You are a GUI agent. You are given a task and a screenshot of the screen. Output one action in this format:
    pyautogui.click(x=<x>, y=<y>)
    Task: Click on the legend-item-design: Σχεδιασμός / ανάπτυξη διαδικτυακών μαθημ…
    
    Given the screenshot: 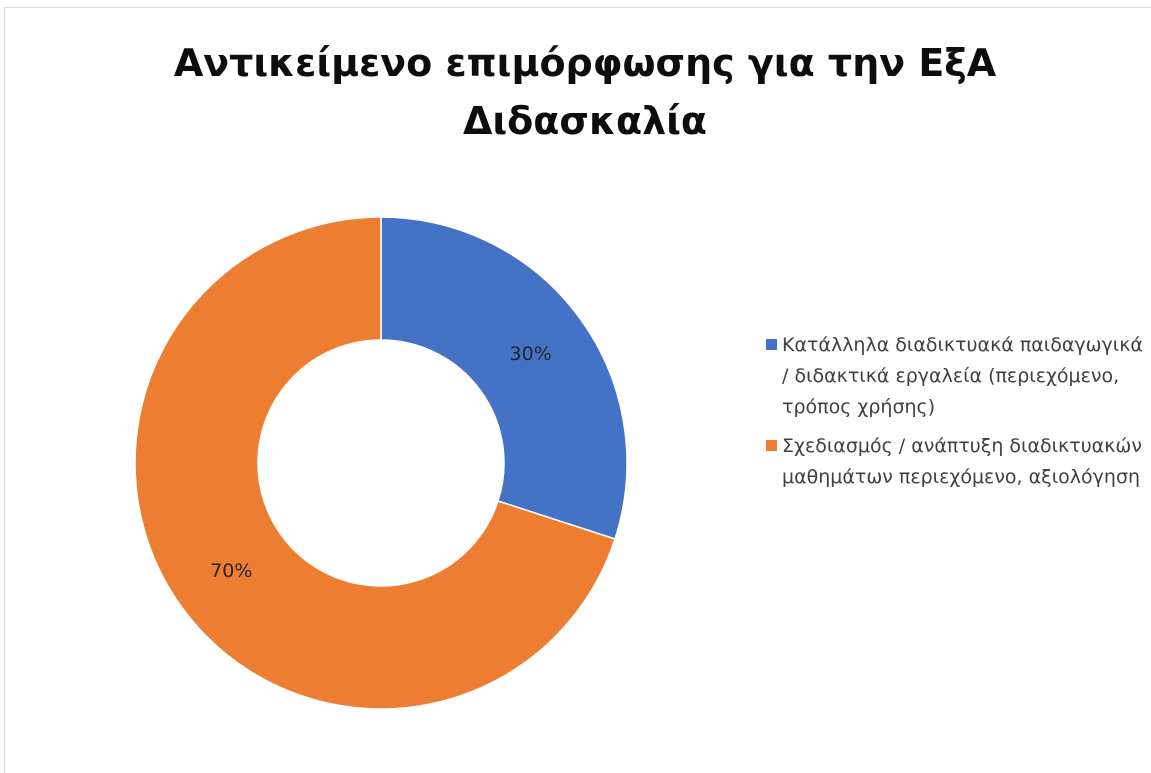 What is the action you would take?
    pyautogui.click(x=956, y=462)
    